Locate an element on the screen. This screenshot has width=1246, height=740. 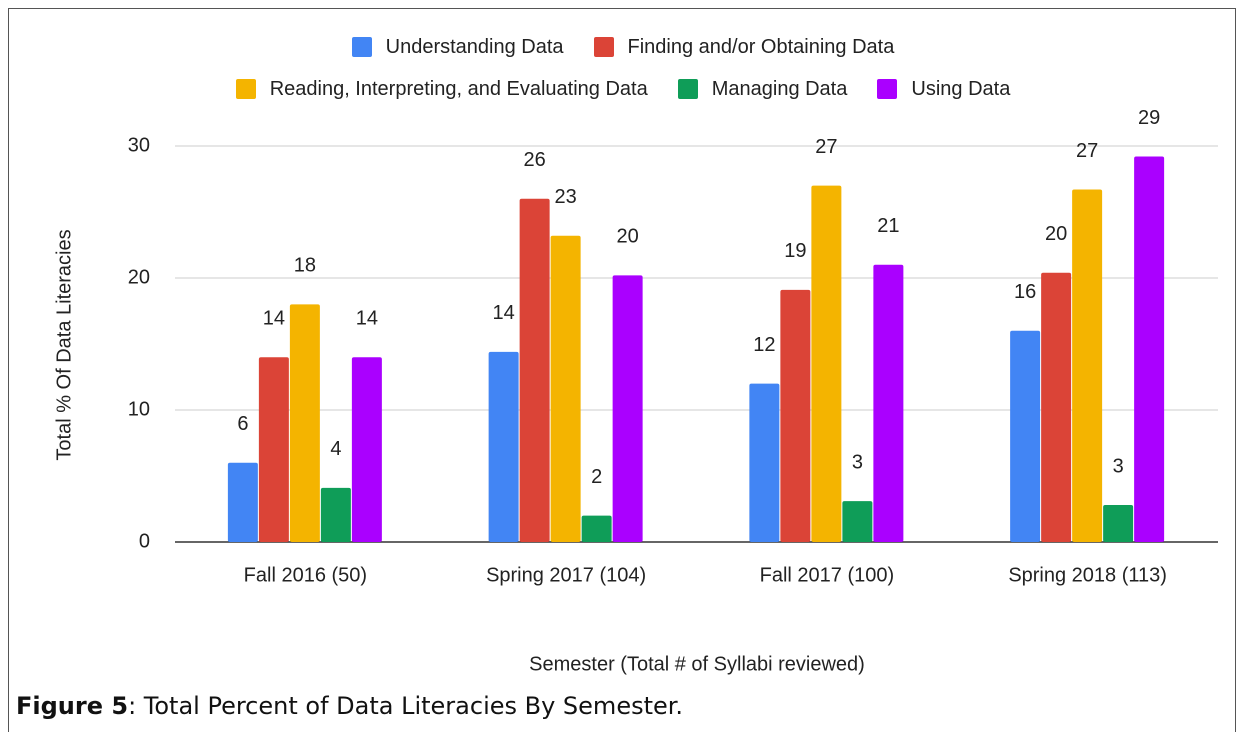
y-tick-label: 30 is located at coordinates (139, 145).